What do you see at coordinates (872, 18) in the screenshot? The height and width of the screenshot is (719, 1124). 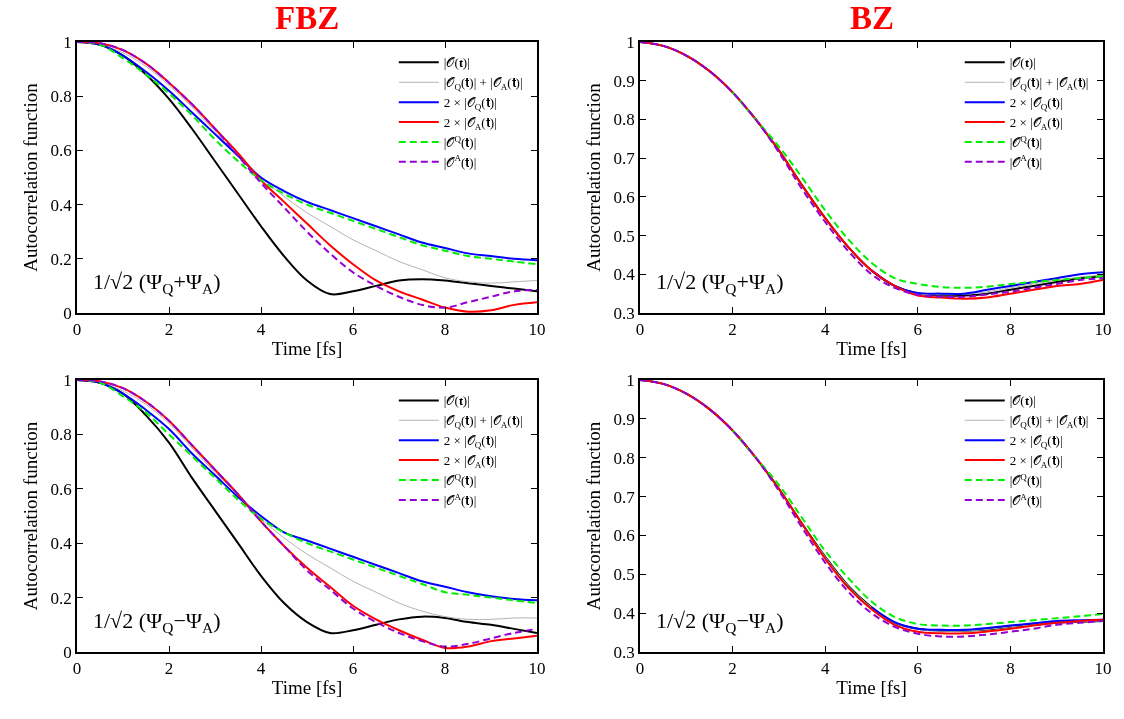 I see `chart-title: BZ` at bounding box center [872, 18].